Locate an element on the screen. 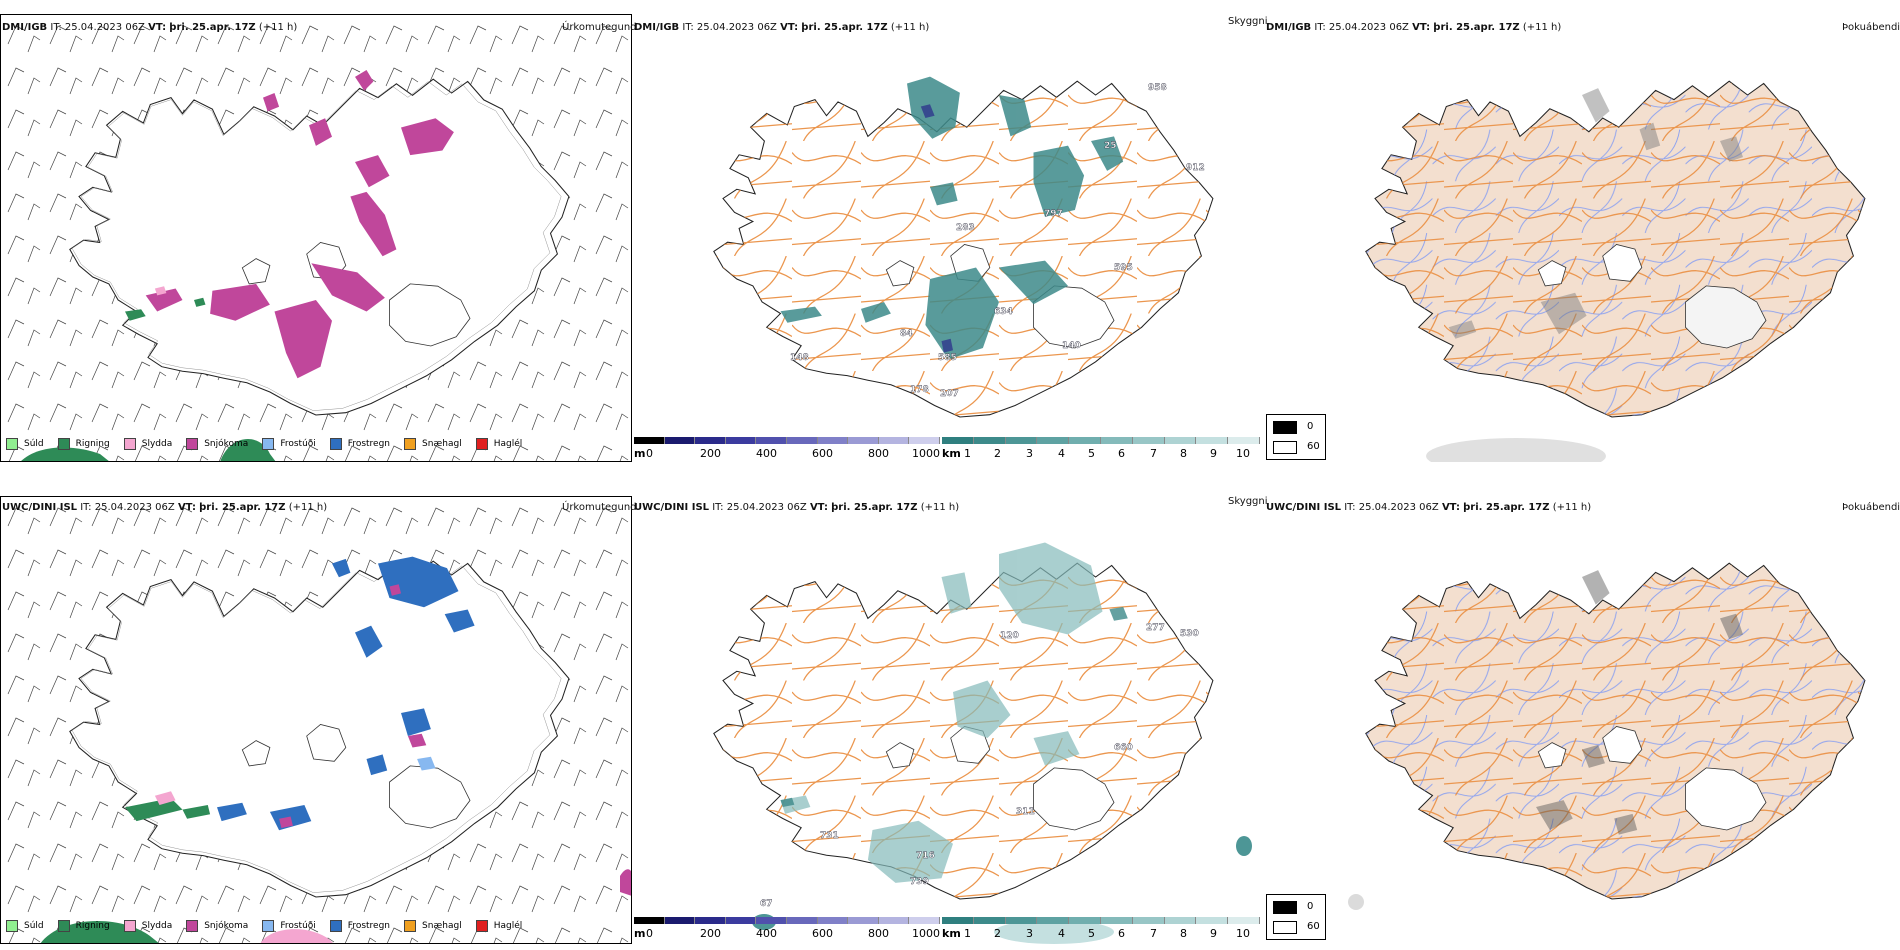  legend-item: Haglél is located at coordinates (499, 926).